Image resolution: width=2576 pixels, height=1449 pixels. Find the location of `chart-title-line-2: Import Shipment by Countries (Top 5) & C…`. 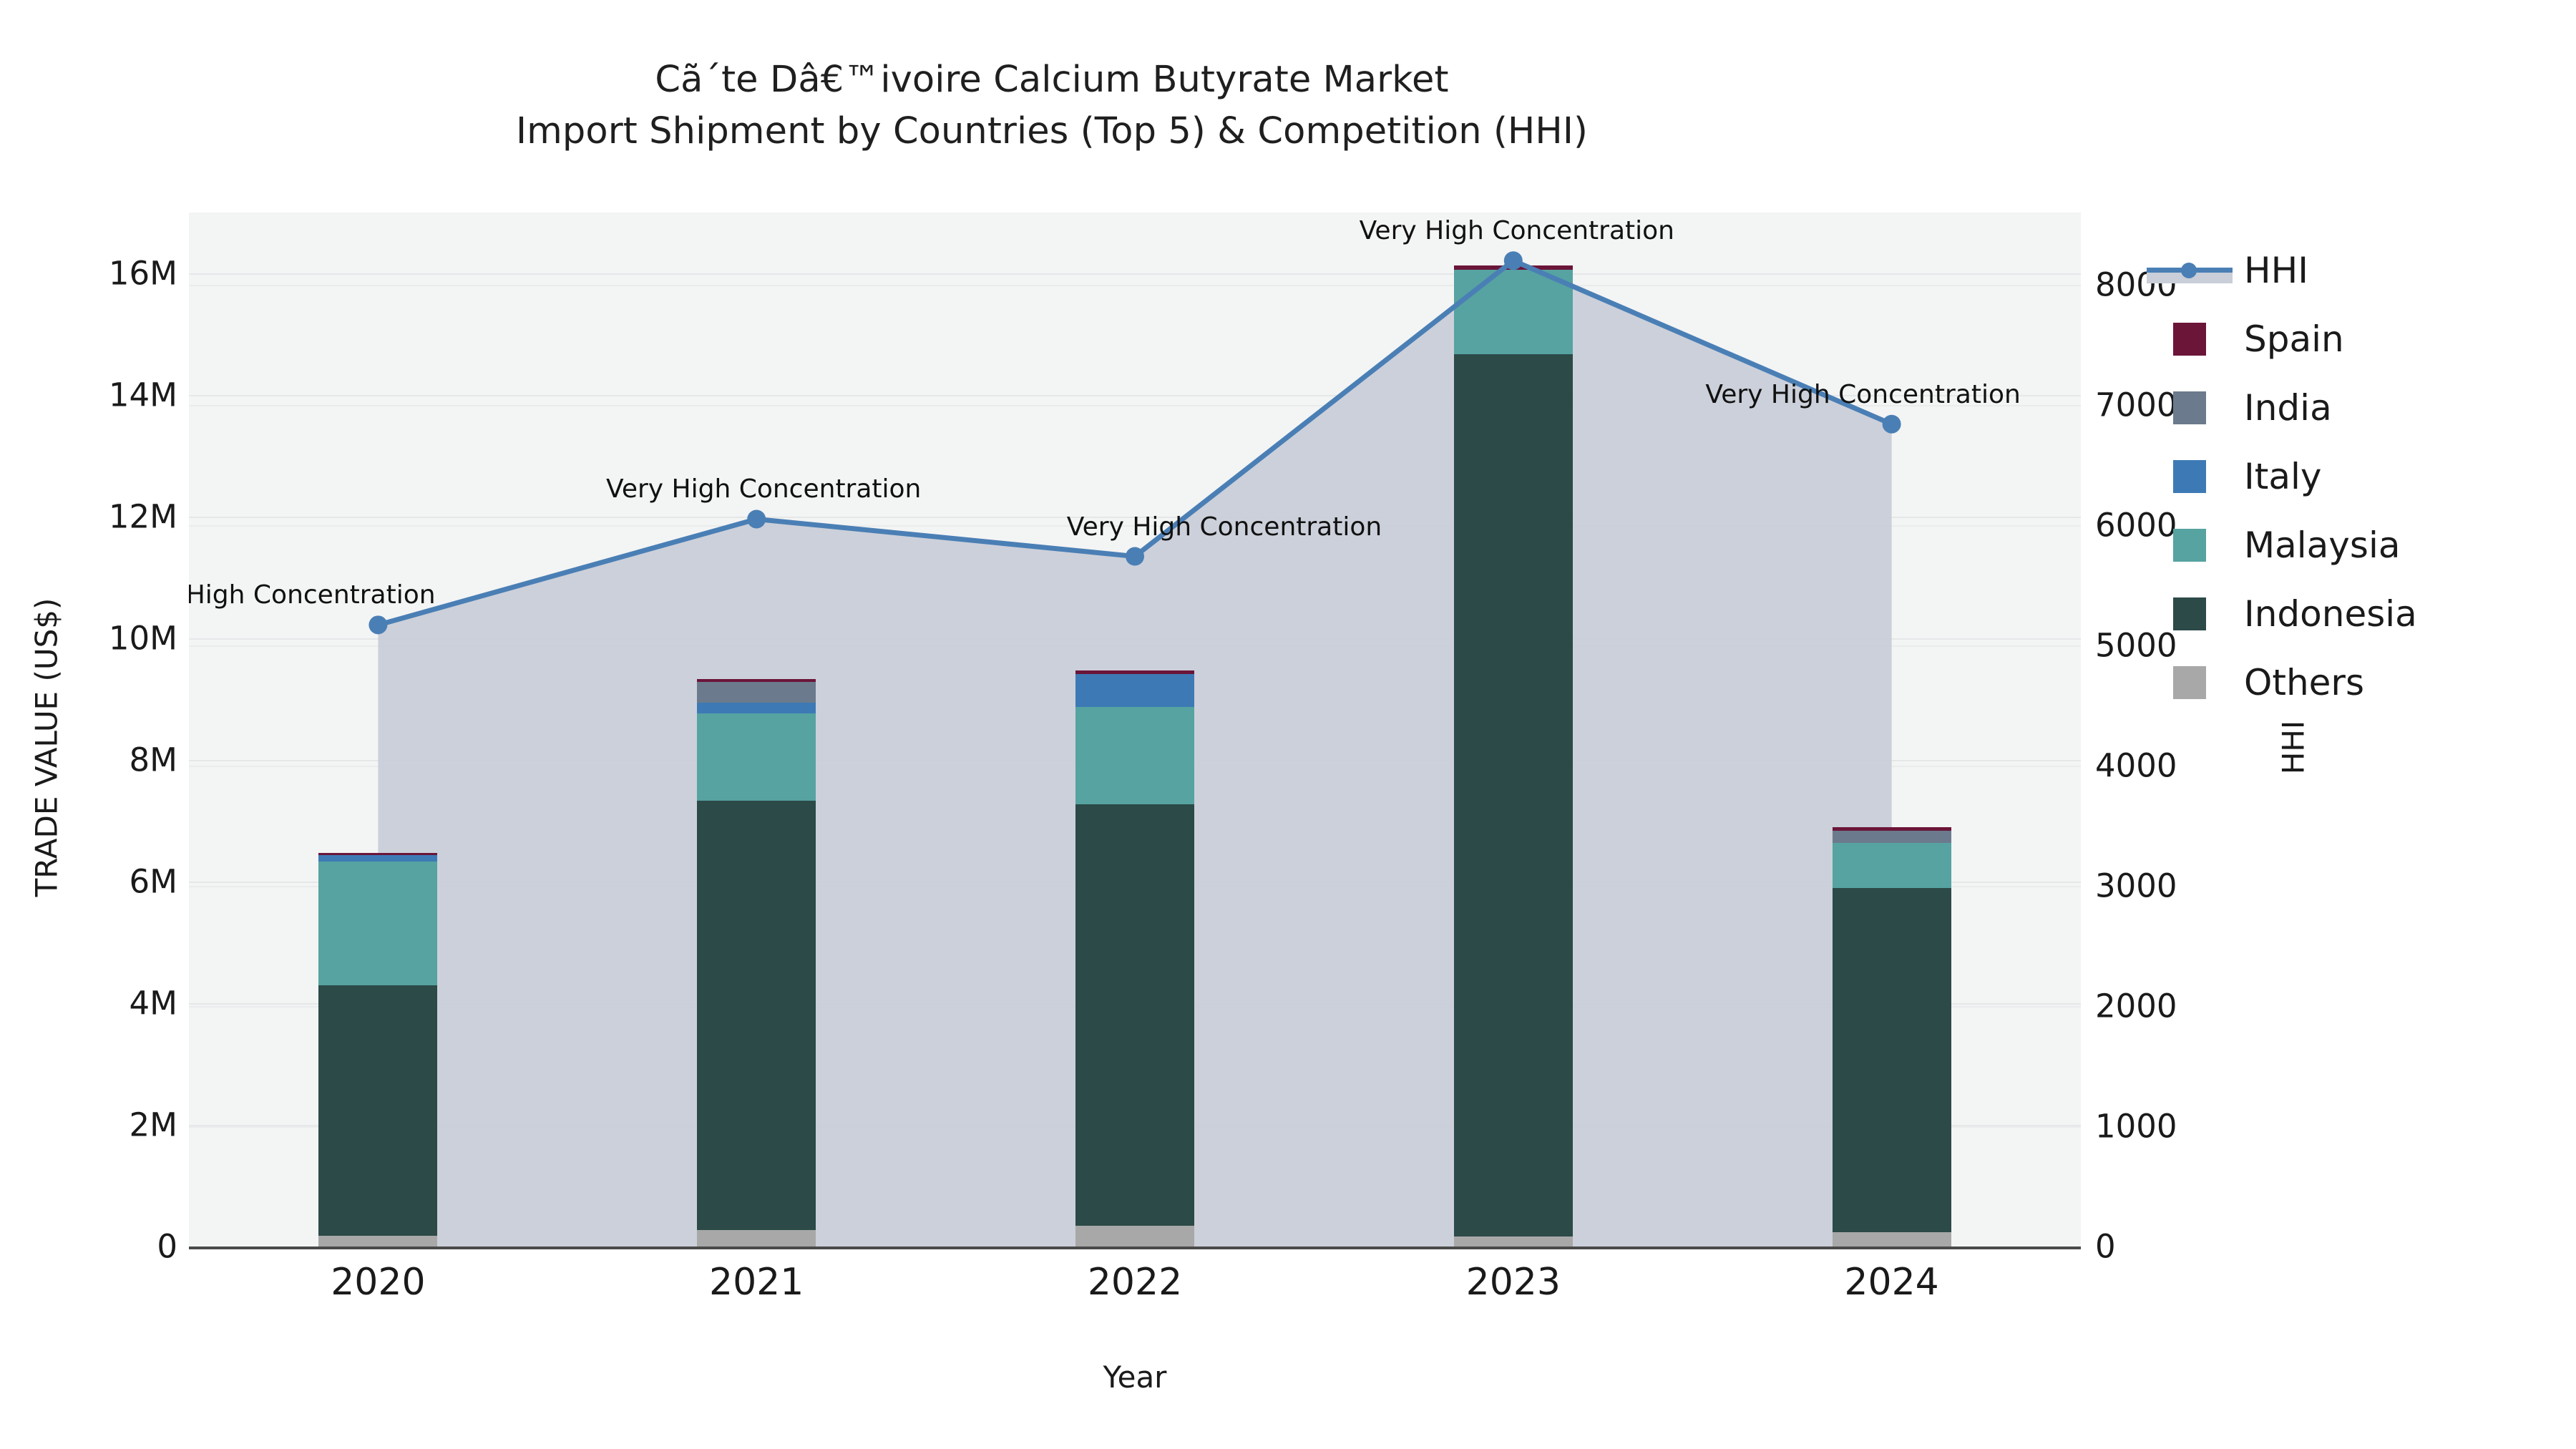

chart-title-line-2: Import Shipment by Countries (Top 5) & C… is located at coordinates (1052, 131).